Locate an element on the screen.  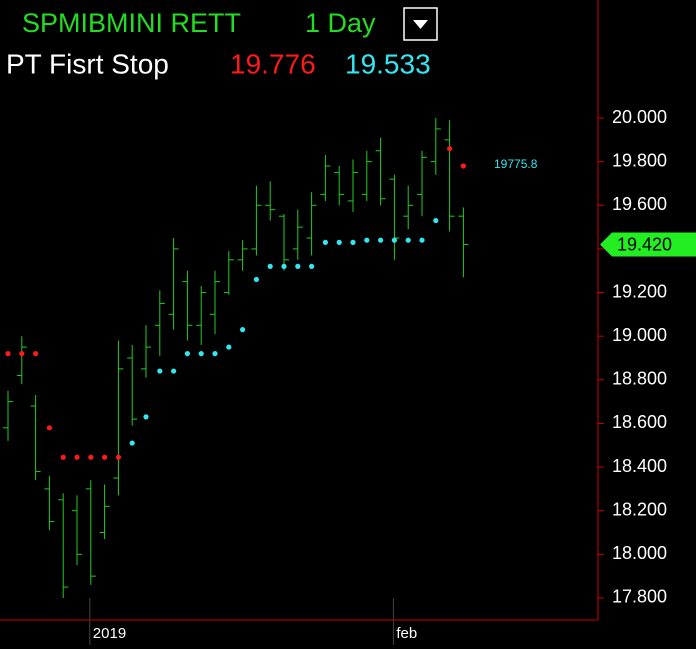
x-tick-label: 2019 is located at coordinates (109, 633).